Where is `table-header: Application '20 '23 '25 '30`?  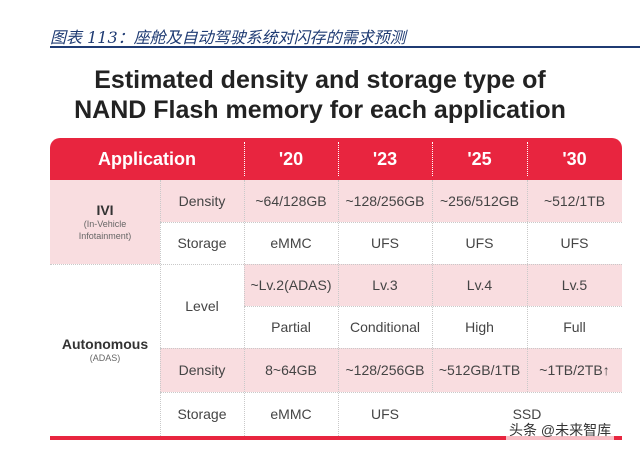
table-header: Application '20 '23 '25 '30 is located at coordinates (336, 159).